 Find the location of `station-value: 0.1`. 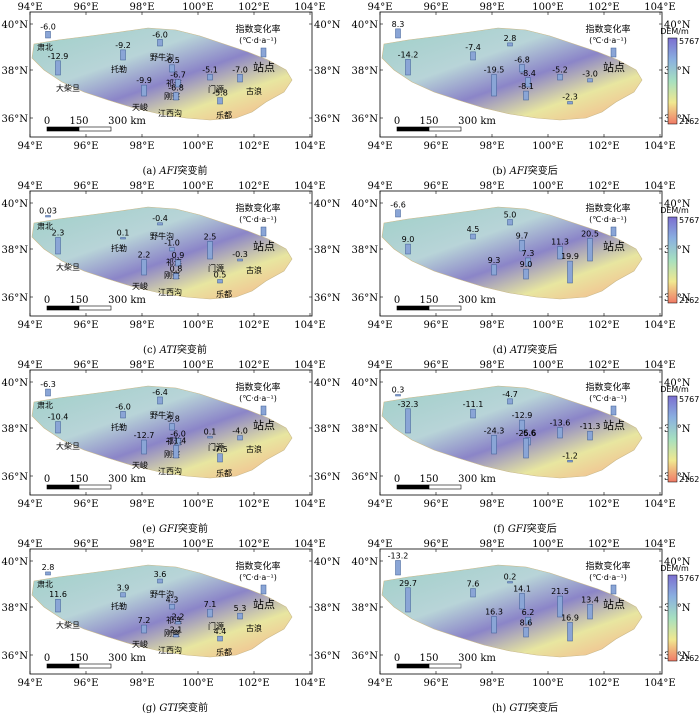

station-value: 0.1 is located at coordinates (210, 432).